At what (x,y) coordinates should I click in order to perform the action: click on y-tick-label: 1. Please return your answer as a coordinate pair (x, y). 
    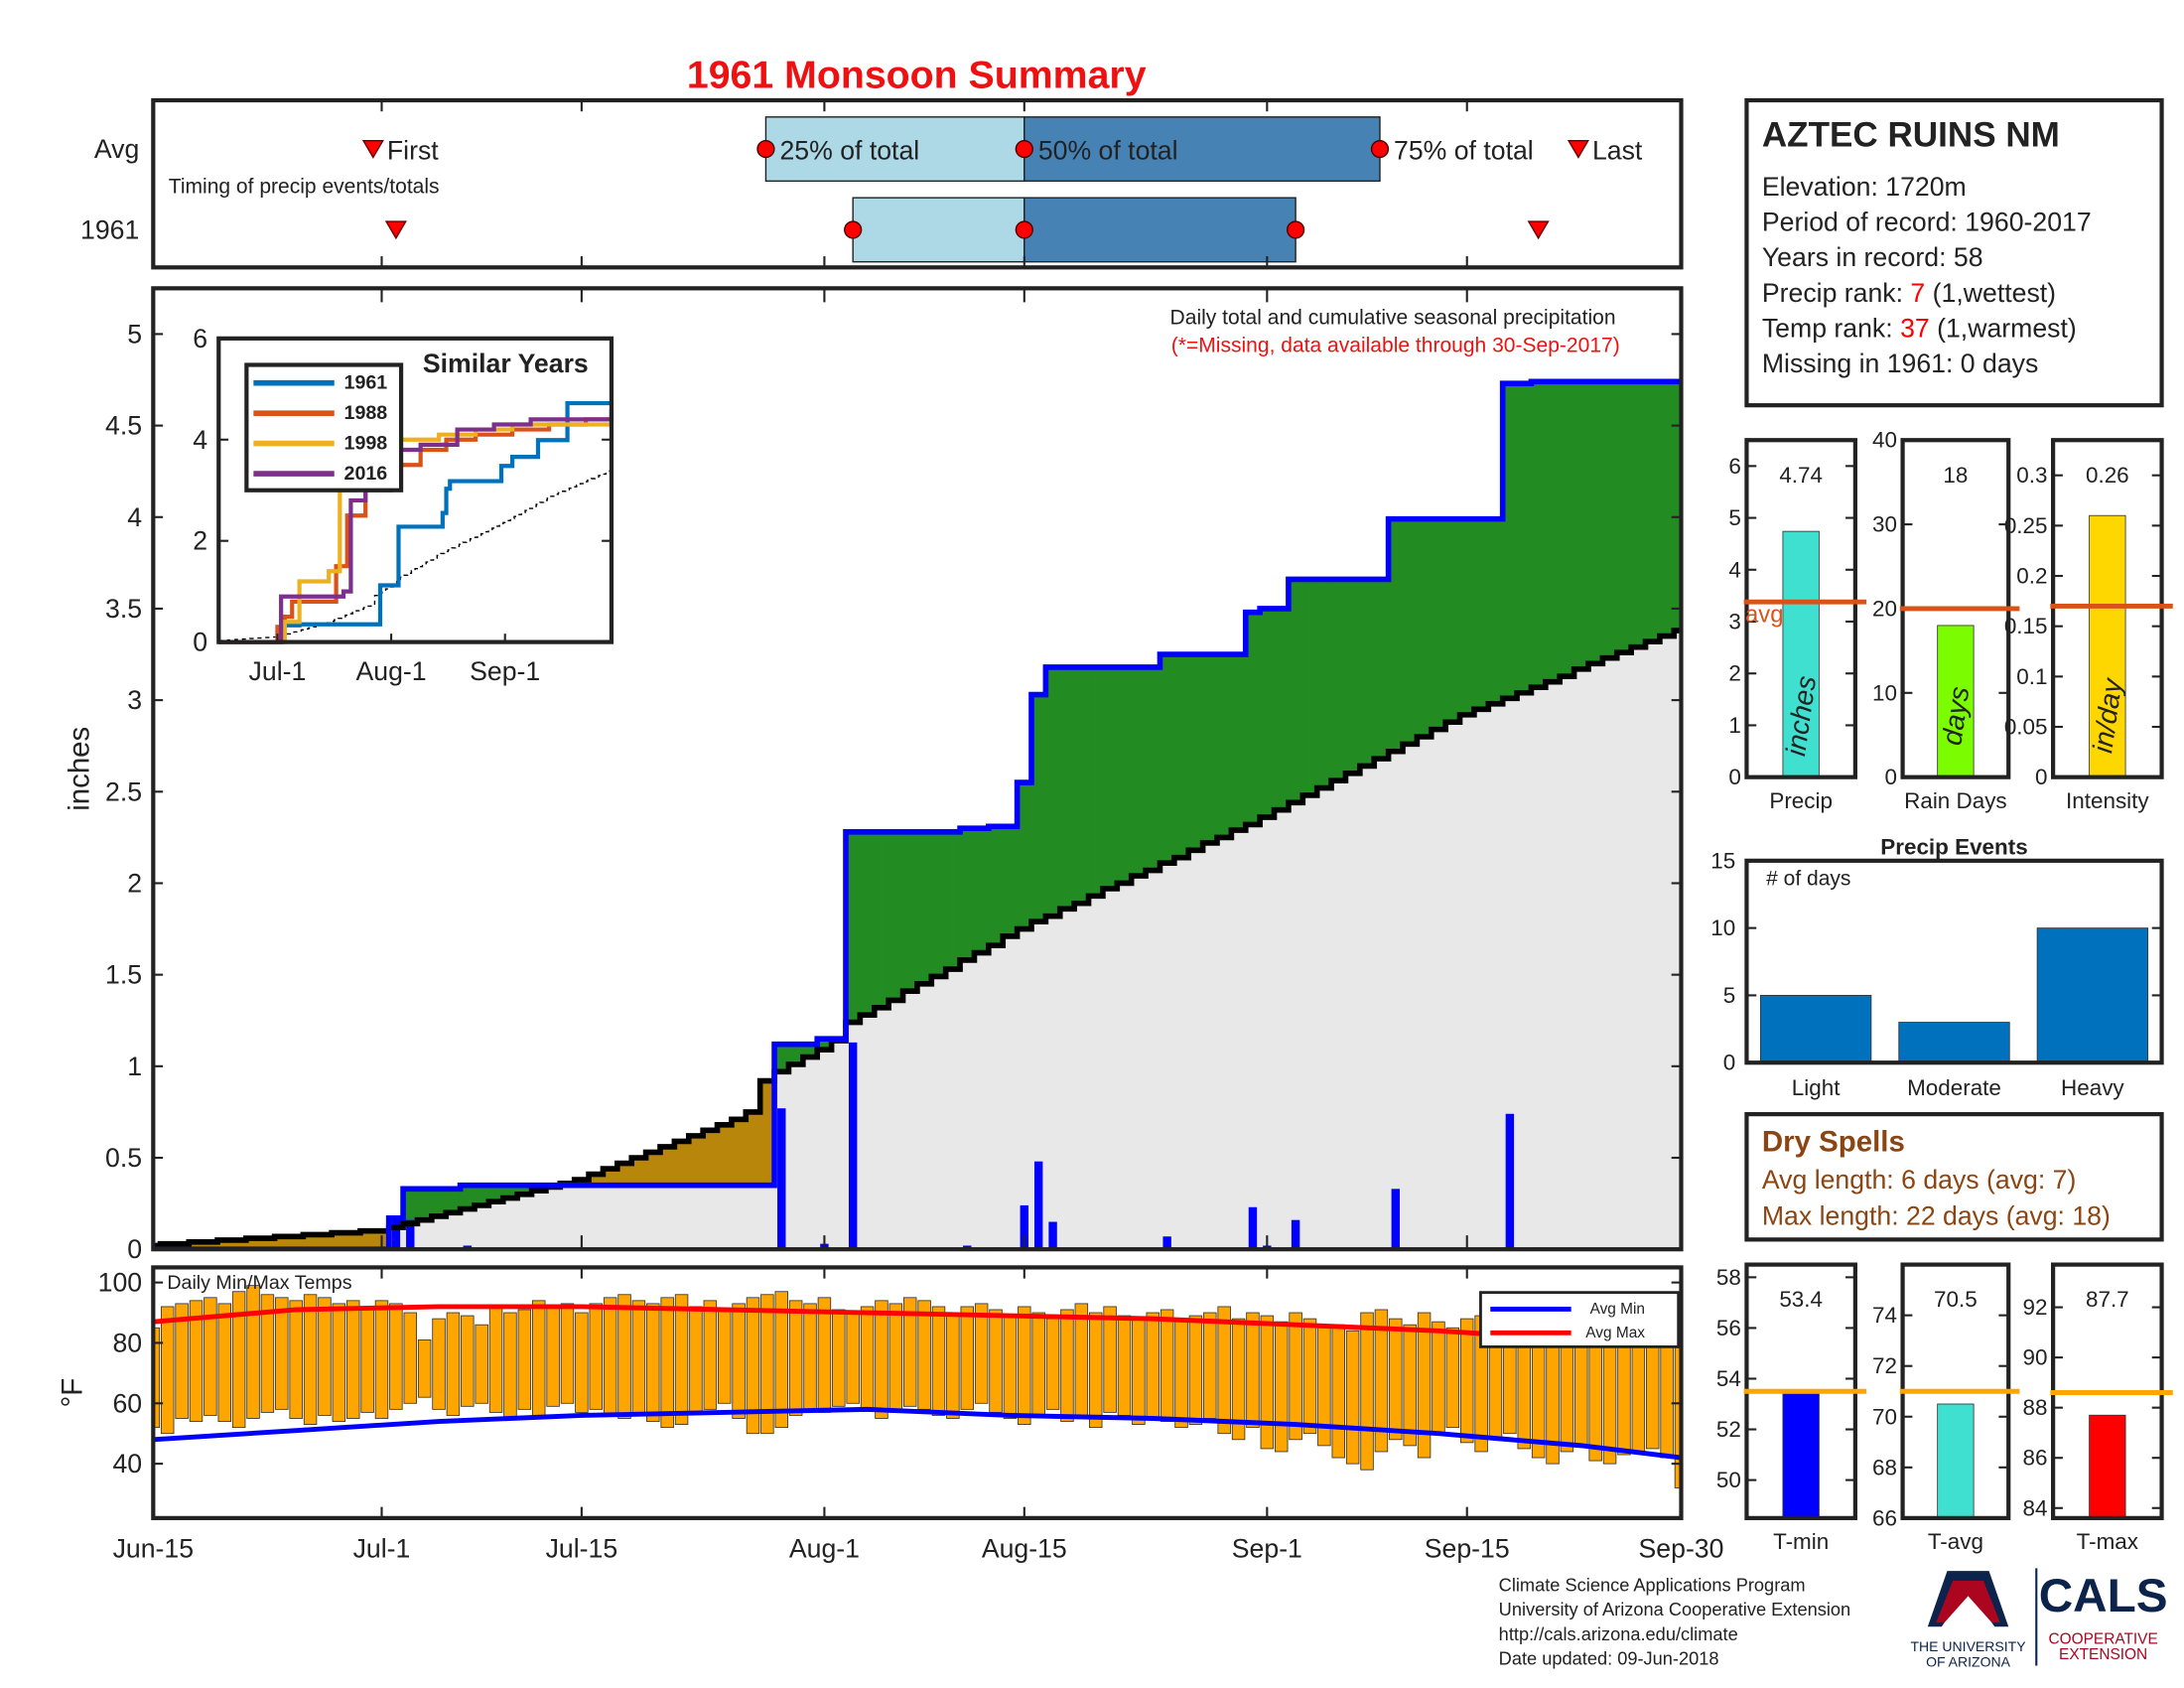
    Looking at the image, I should click on (134, 1066).